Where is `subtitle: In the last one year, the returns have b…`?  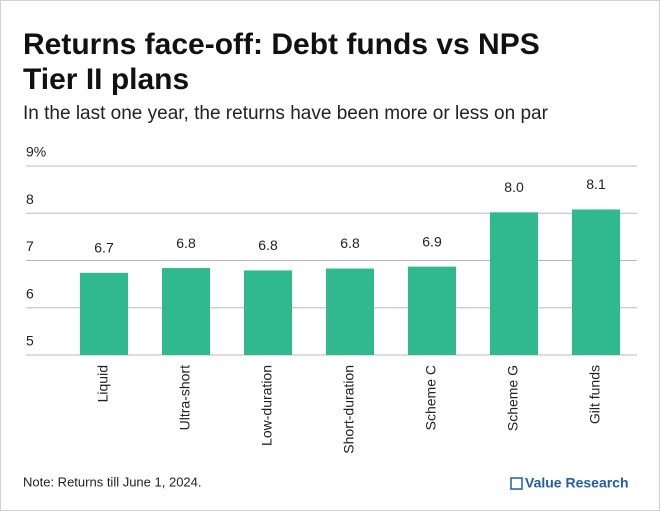 subtitle: In the last one year, the returns have b… is located at coordinates (286, 113).